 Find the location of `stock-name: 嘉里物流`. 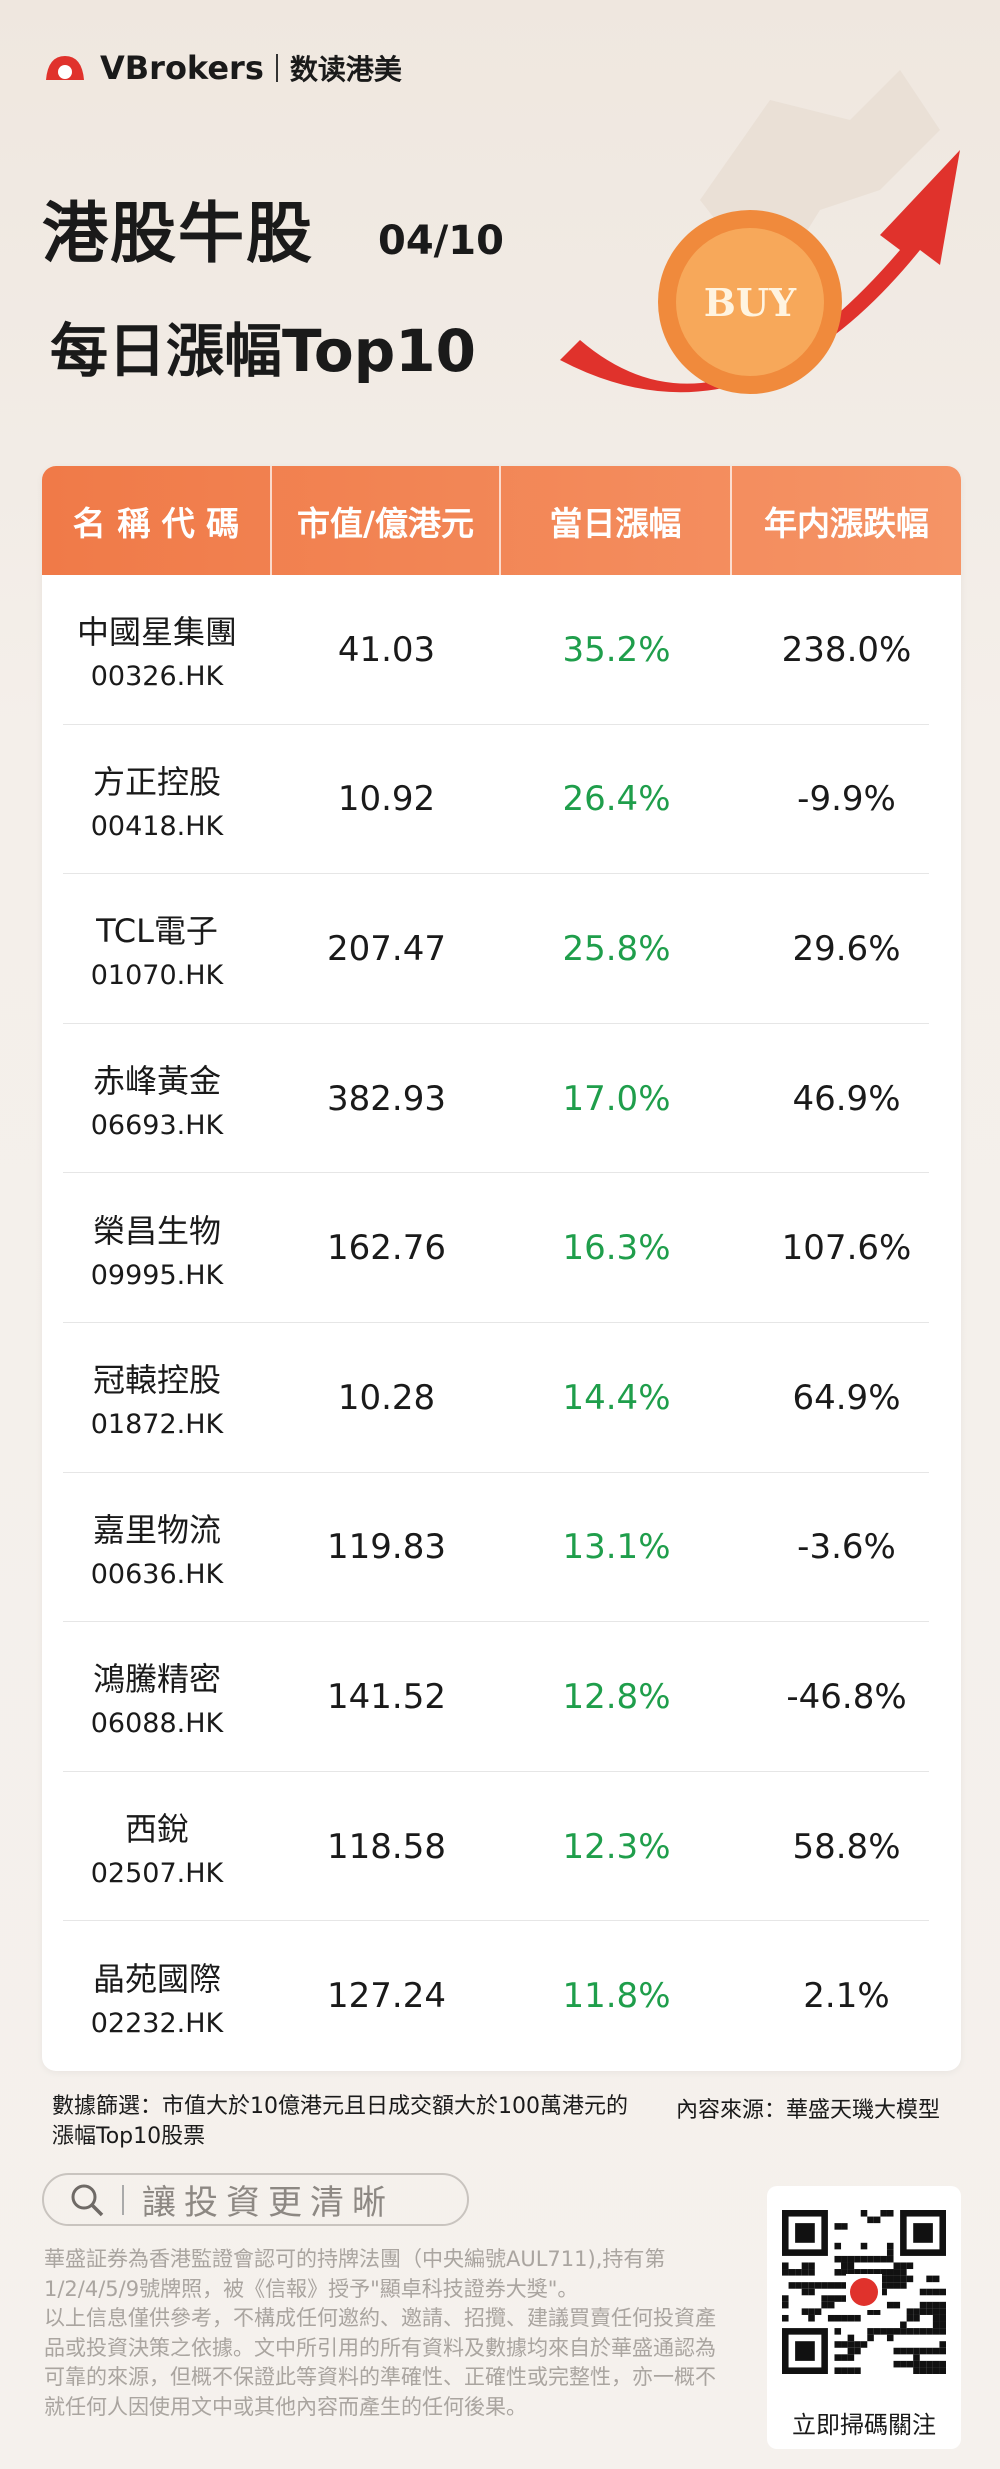

stock-name: 嘉里物流 is located at coordinates (156, 1529).